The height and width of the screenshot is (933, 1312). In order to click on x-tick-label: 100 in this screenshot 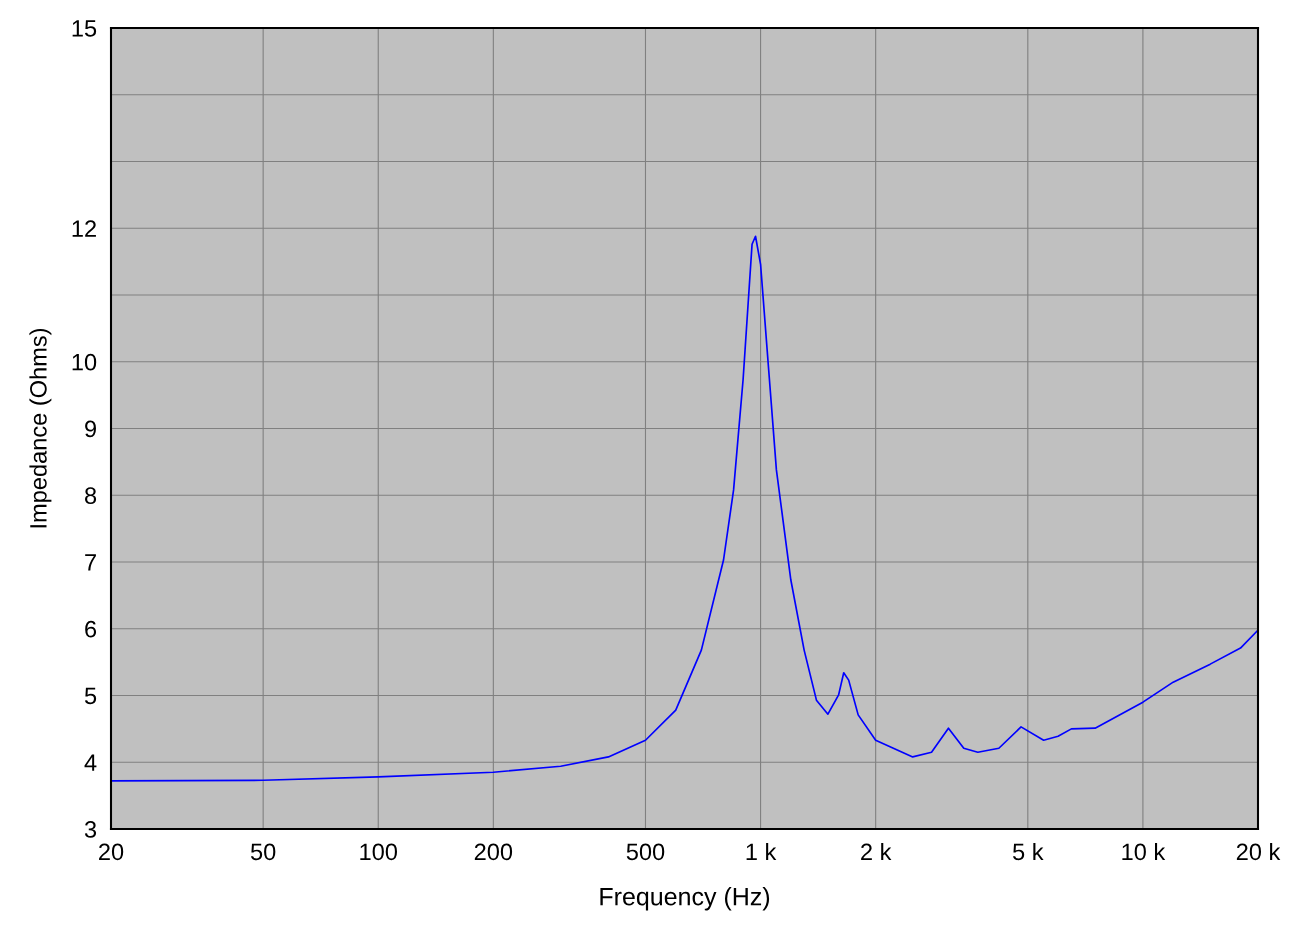, I will do `click(379, 852)`.